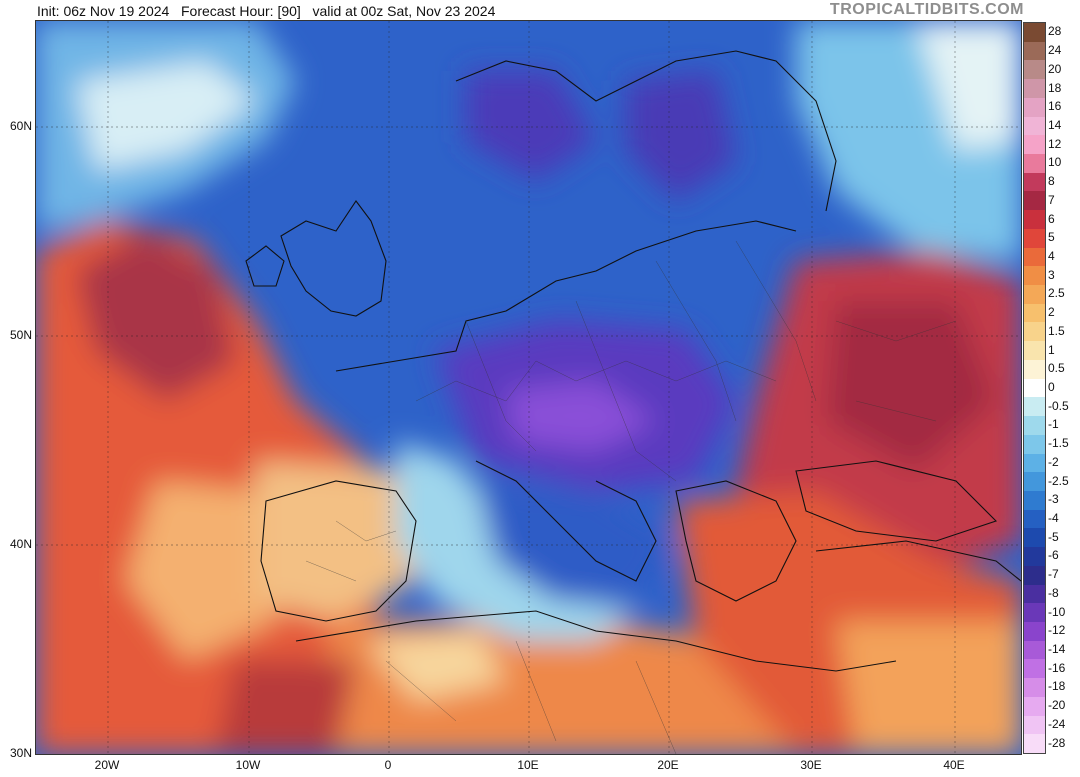 The width and height of the screenshot is (1080, 777). I want to click on colorbar-tick-label: -0.5, so click(1058, 405).